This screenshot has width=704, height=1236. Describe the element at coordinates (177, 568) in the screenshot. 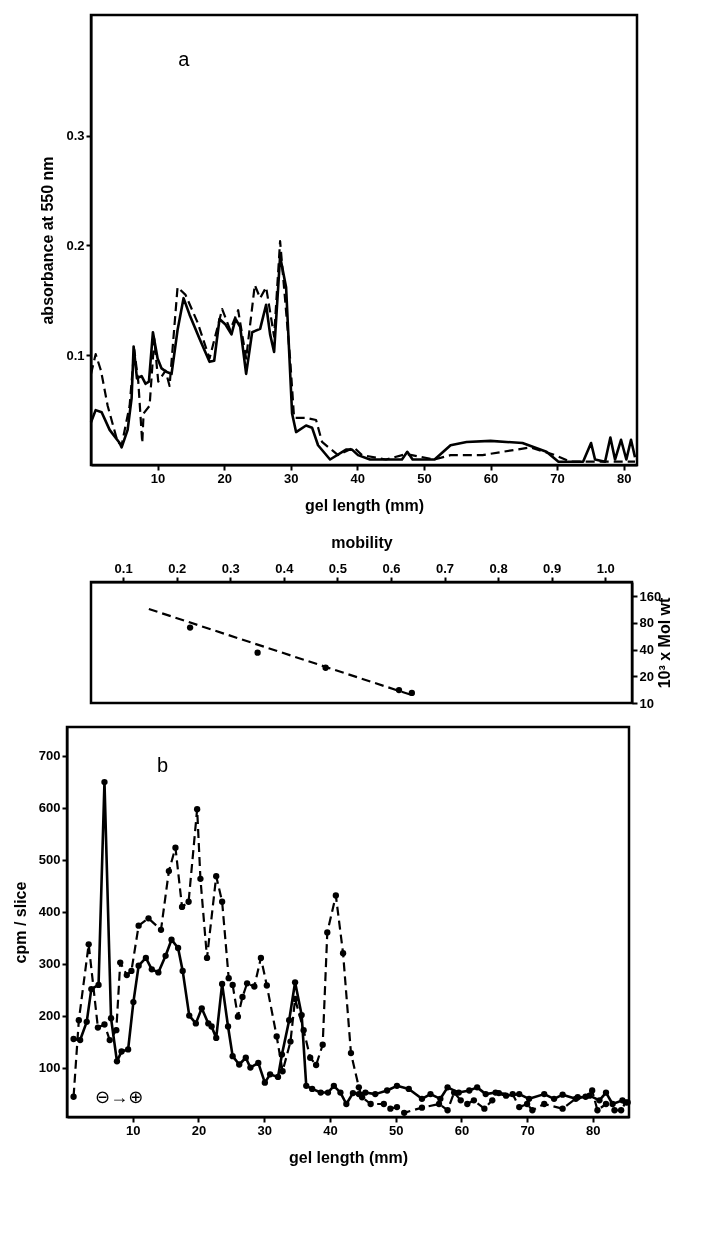

I see `x-tick-label: 0.2` at that location.